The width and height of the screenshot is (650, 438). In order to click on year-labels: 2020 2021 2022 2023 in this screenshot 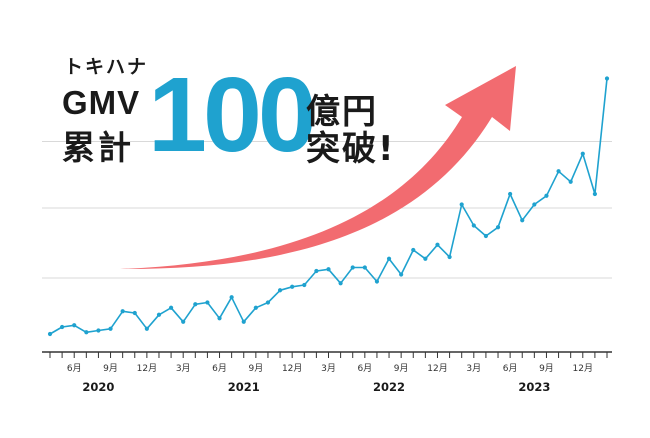, I will do `click(316, 387)`.